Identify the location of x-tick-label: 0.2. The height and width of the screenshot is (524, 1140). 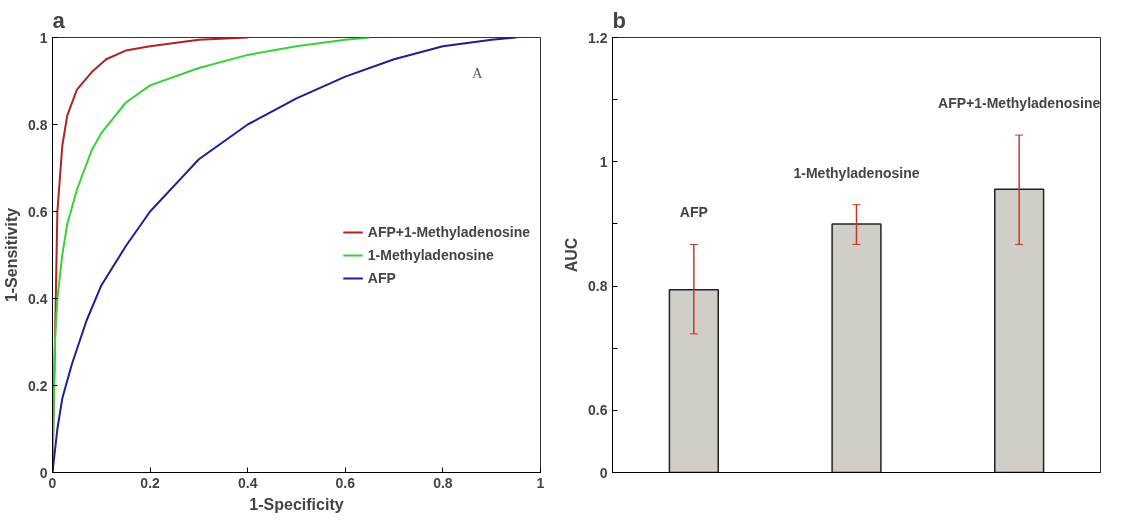
(150, 482).